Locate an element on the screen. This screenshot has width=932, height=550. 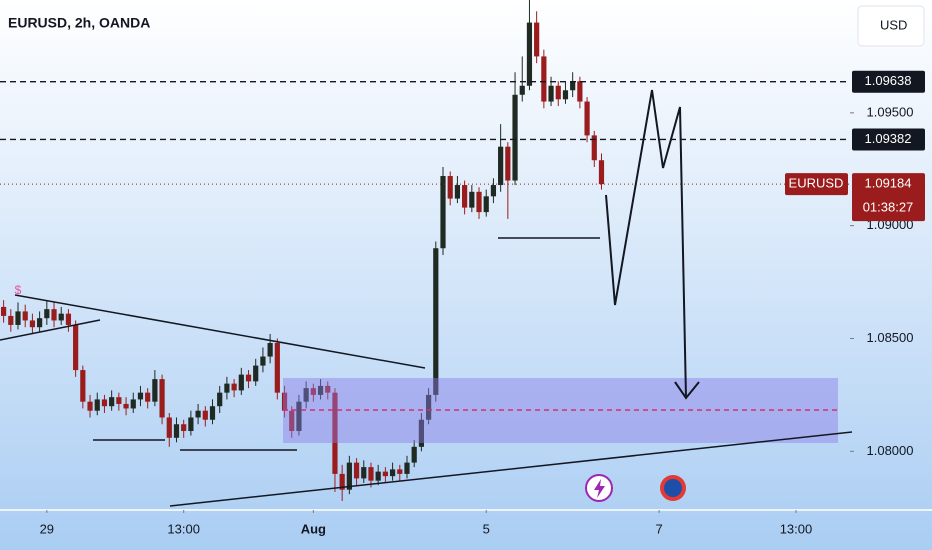
x-tick-label: Aug is located at coordinates (313, 528).